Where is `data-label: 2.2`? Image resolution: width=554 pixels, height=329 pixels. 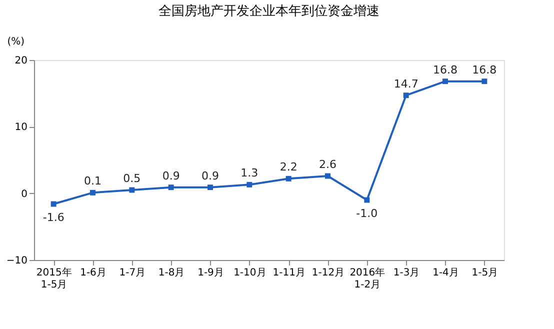
data-label: 2.2 is located at coordinates (289, 167).